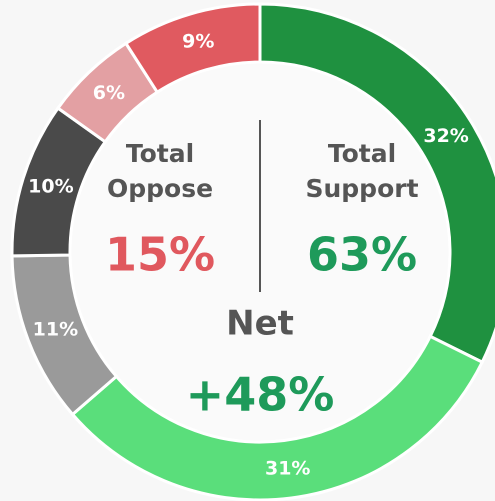 The height and width of the screenshot is (501, 495). Describe the element at coordinates (198, 41) in the screenshot. I see `segment-label: 9%` at that location.